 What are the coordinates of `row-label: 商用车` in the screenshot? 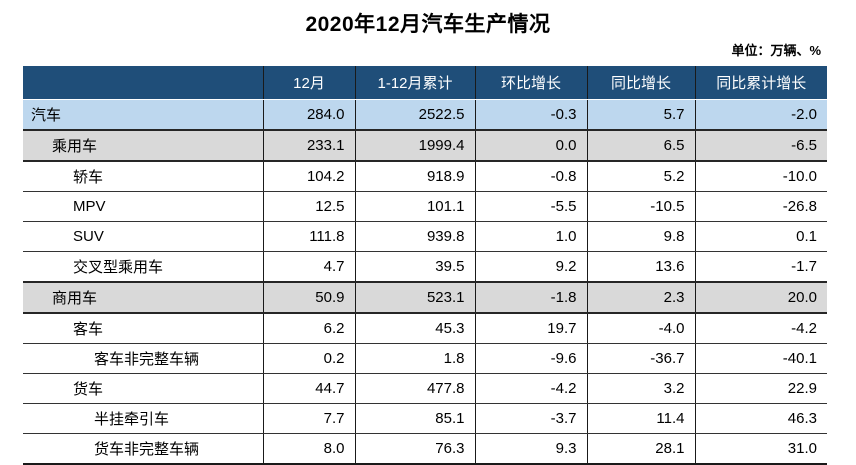 It's located at (143, 297).